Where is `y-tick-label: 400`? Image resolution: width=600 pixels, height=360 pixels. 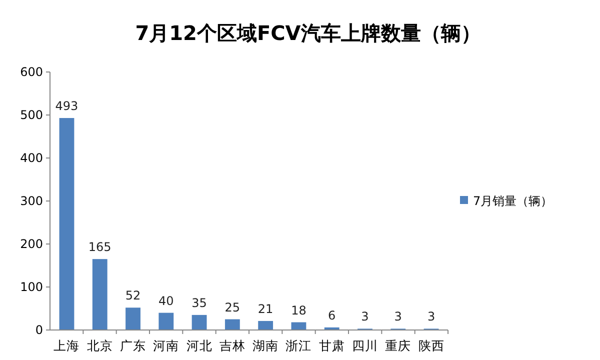
y-tick-label: 400 is located at coordinates (31, 158).